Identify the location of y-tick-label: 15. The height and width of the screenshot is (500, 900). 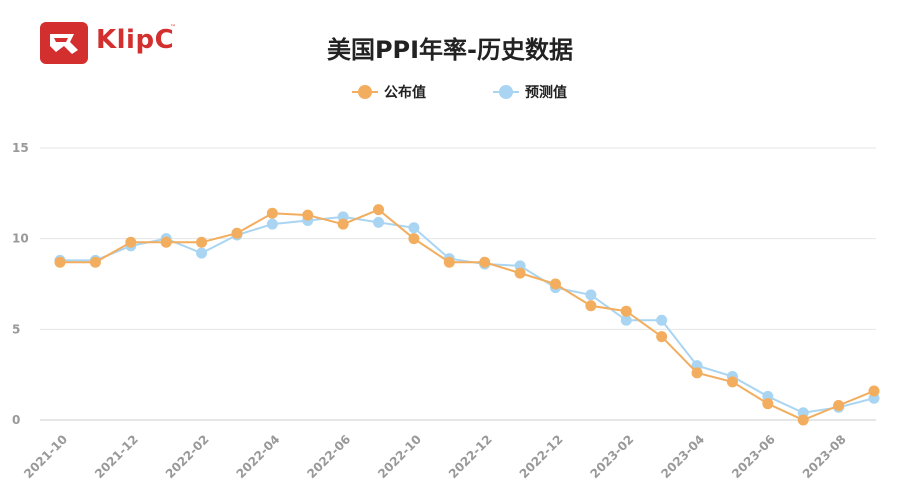
(20, 148).